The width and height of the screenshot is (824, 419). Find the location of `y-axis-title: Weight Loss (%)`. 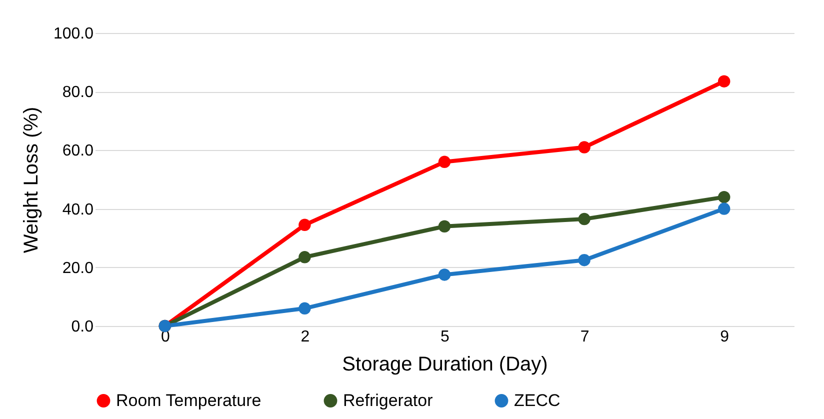

y-axis-title: Weight Loss (%) is located at coordinates (31, 180).